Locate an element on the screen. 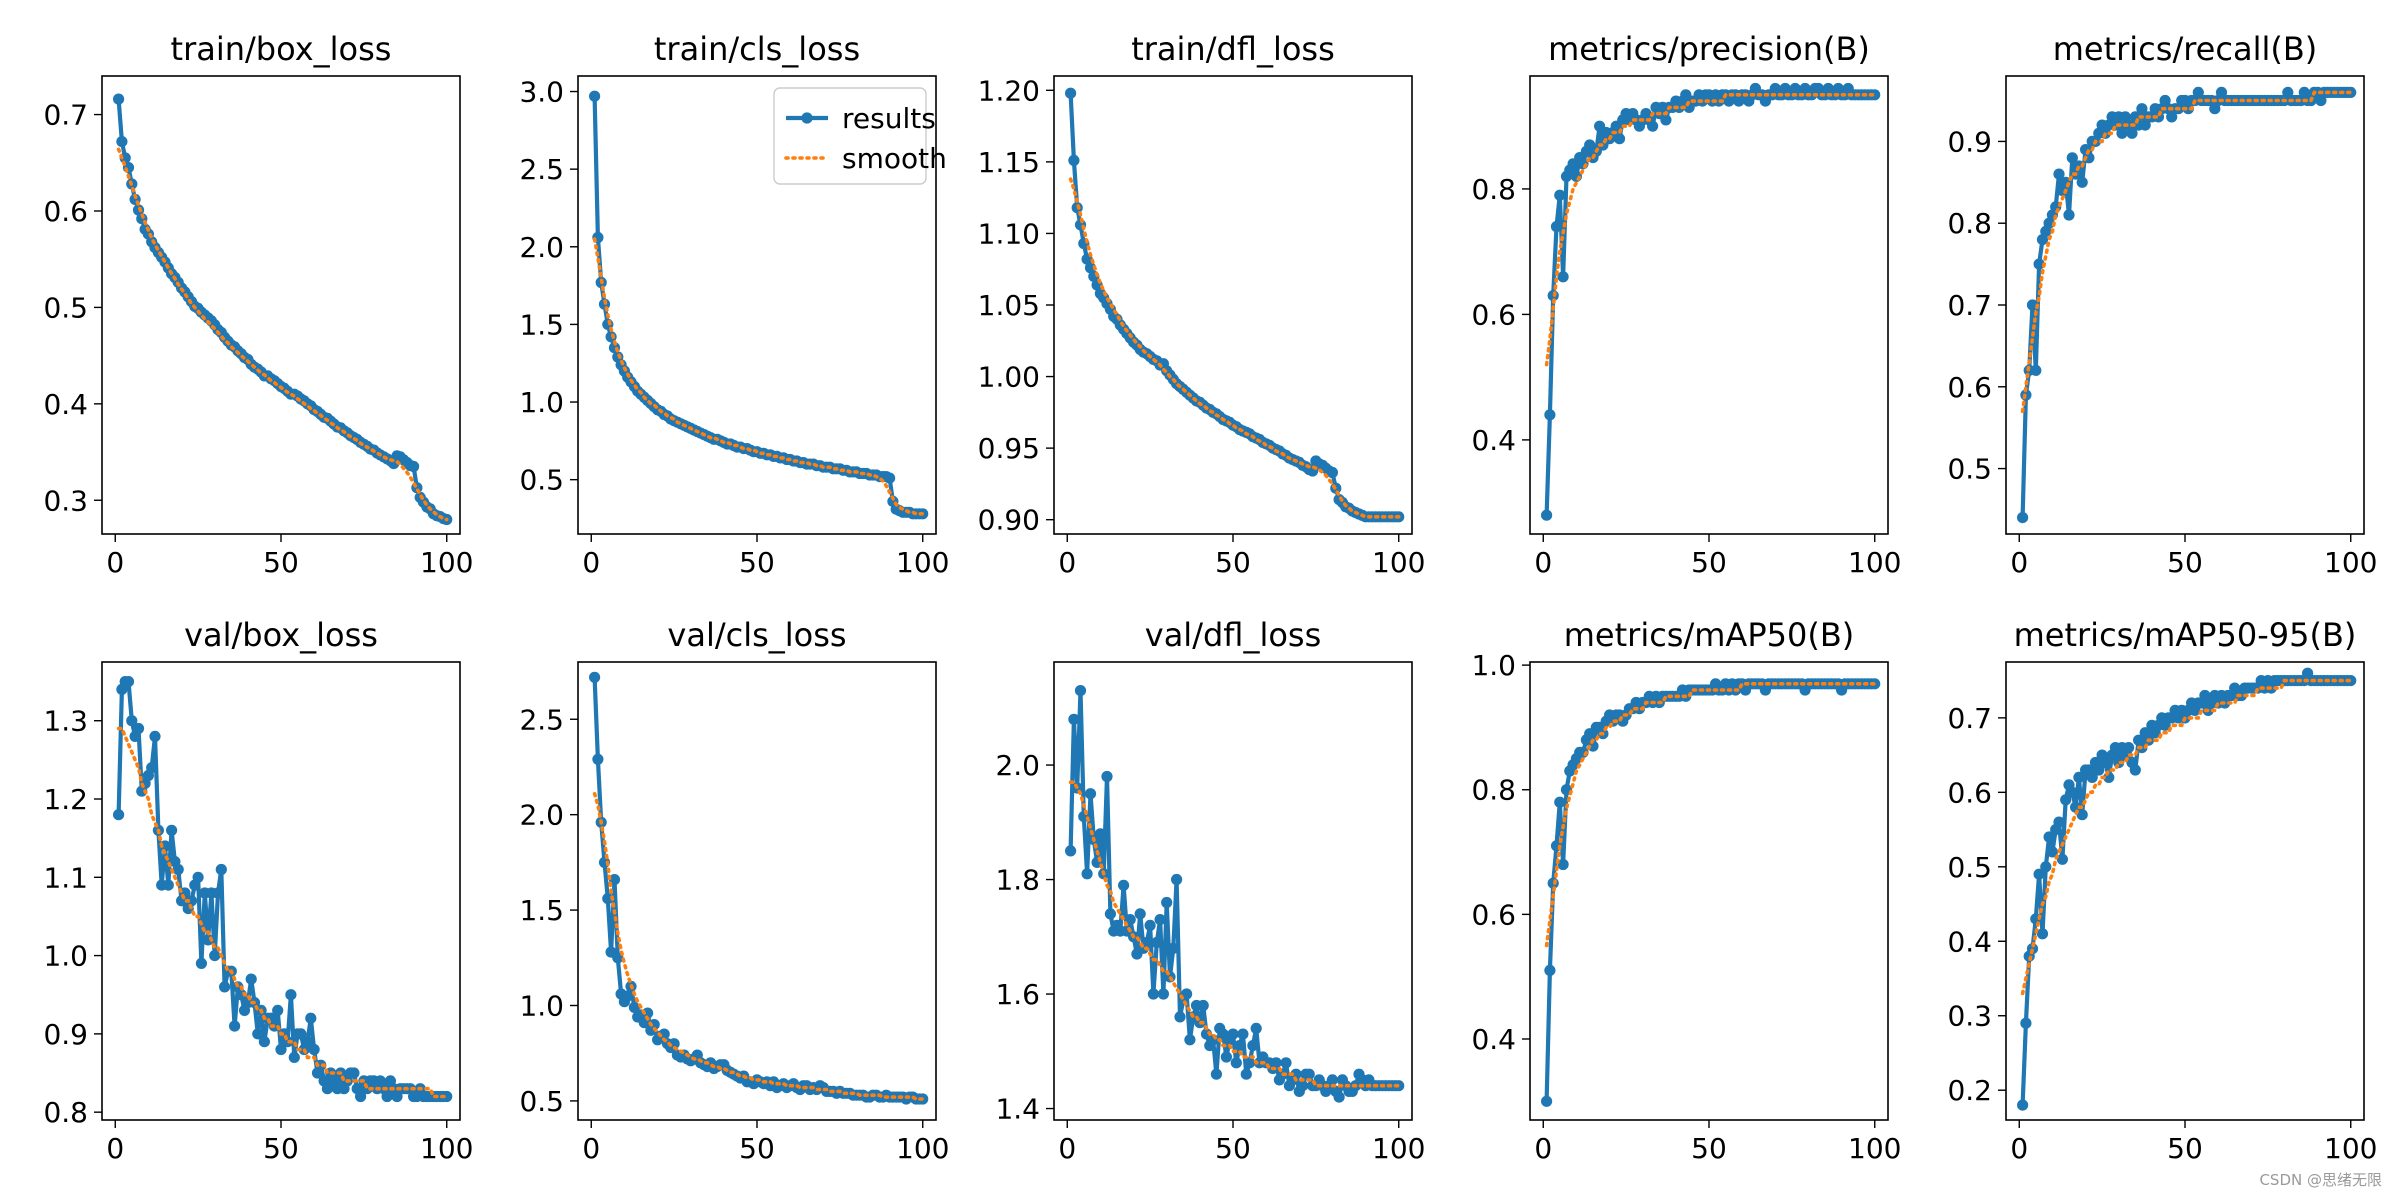 The height and width of the screenshot is (1200, 2400). y-tick-label: 0.3 is located at coordinates (65, 500).